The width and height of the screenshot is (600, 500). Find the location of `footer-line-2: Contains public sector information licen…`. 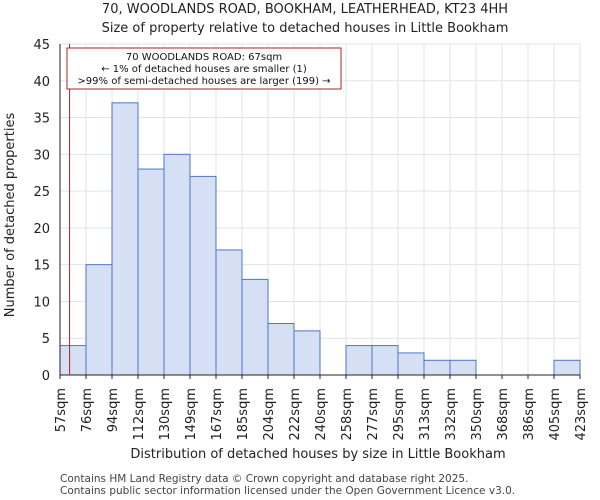

footer-line-2: Contains public sector information licen… is located at coordinates (287, 491).